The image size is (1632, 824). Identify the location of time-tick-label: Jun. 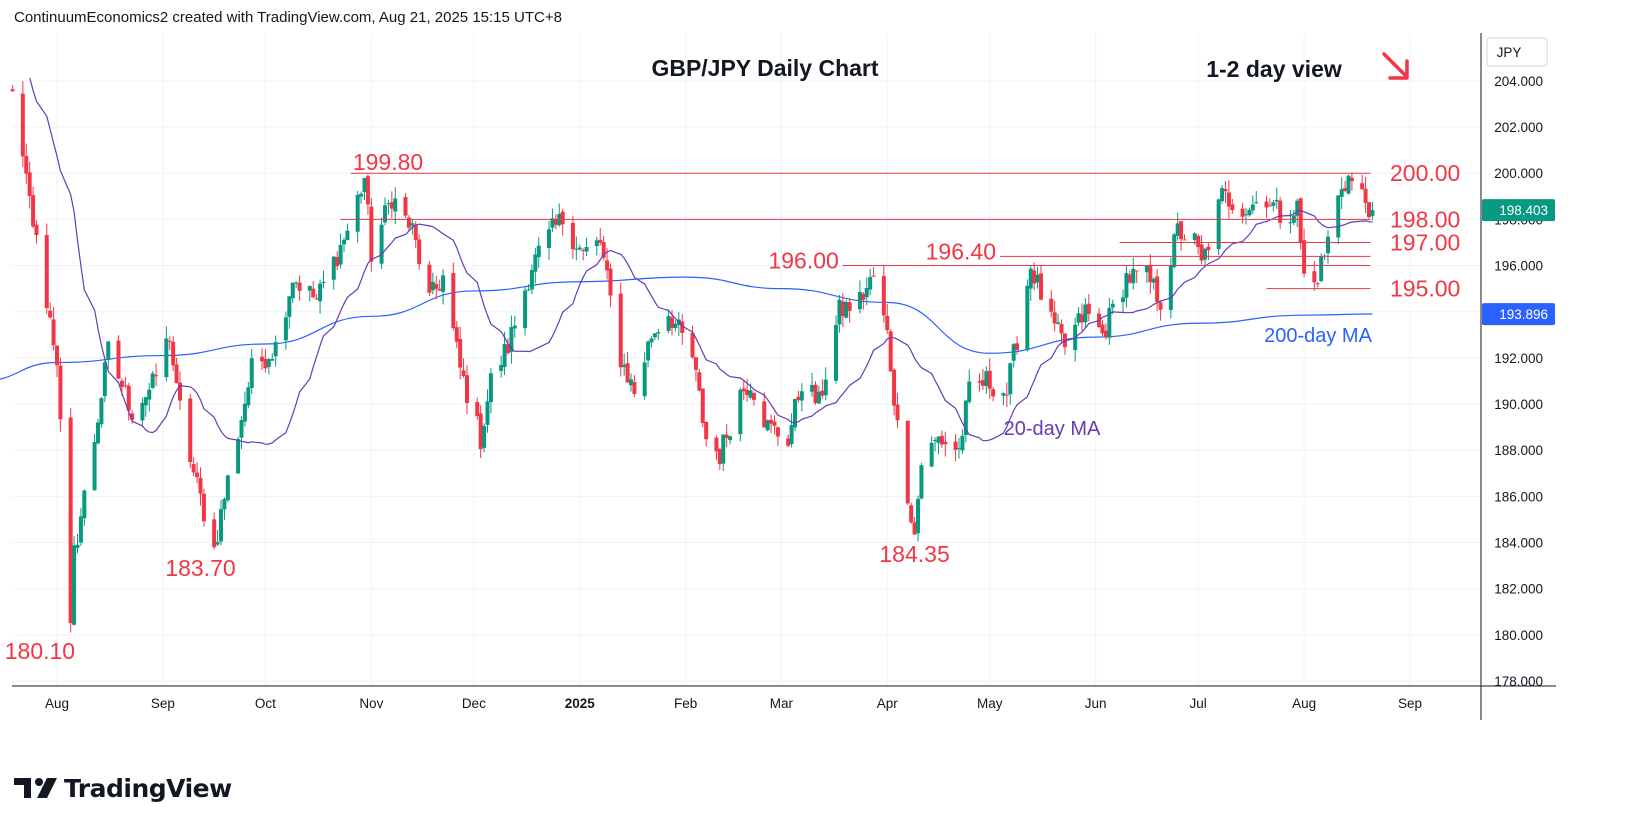
(1096, 703).